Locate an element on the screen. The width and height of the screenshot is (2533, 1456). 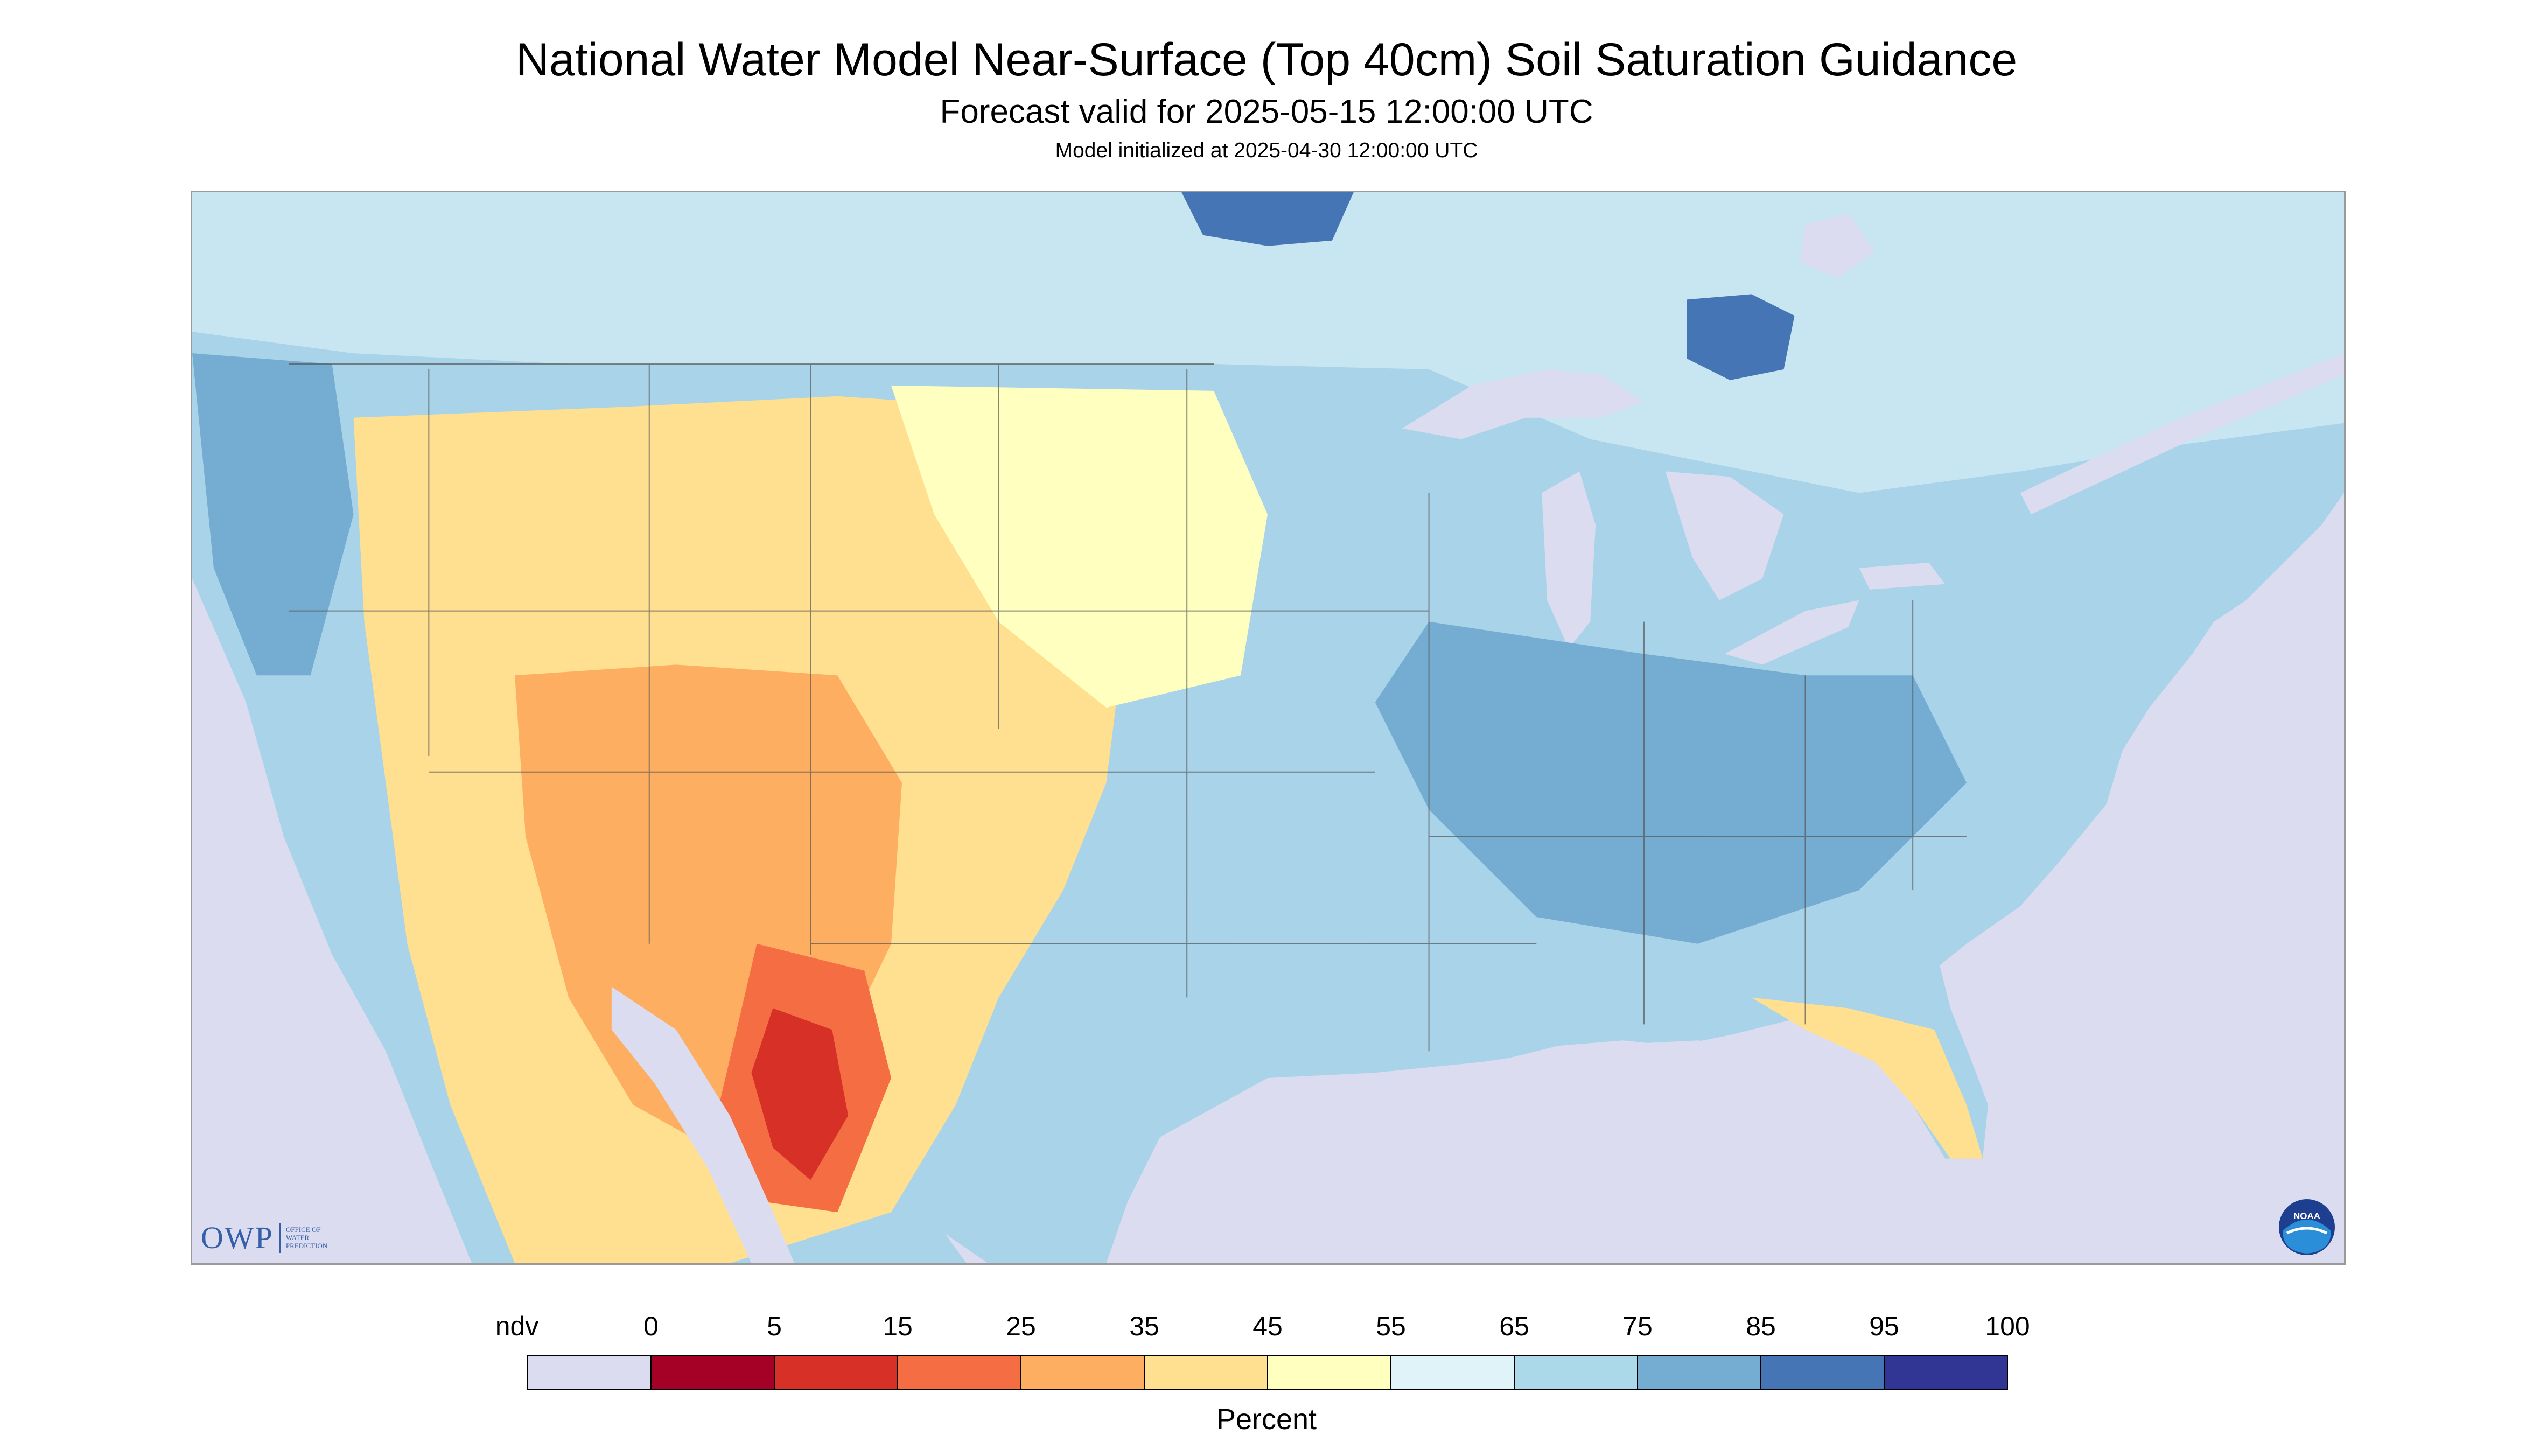
gulf-of-california is located at coordinates (703, 1124).